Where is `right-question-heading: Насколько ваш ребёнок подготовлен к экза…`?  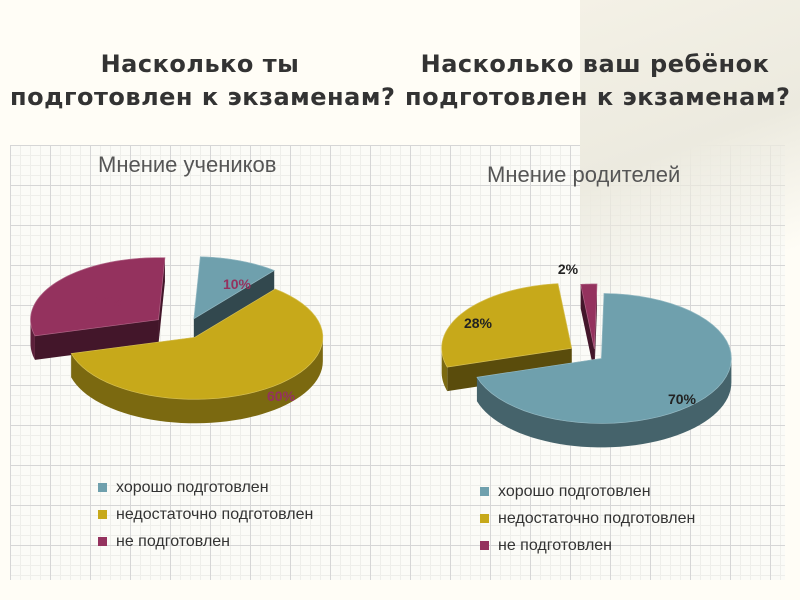
right-question-heading: Насколько ваш ребёнок подготовлен к экза… is located at coordinates (598, 81).